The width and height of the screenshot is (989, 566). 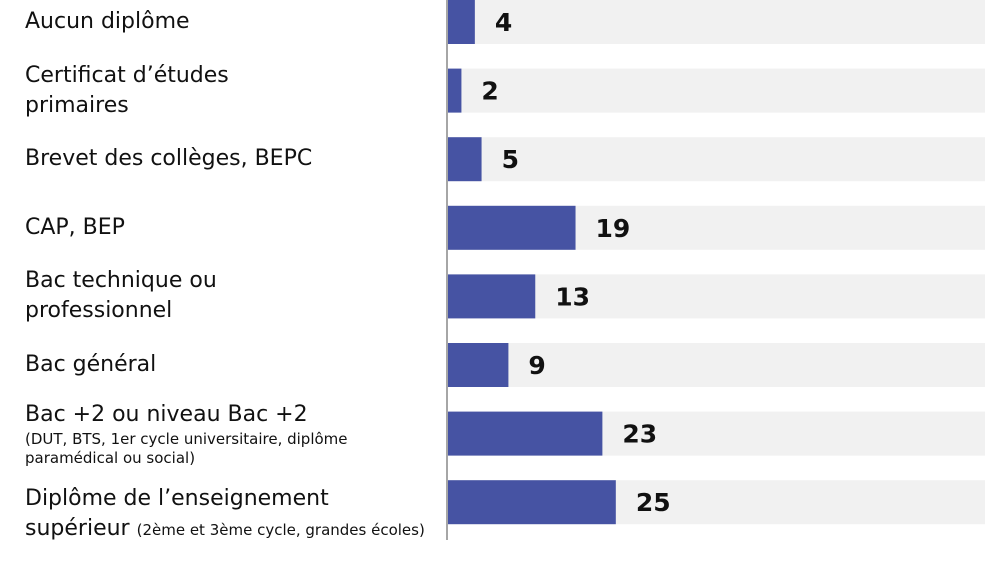 What do you see at coordinates (613, 228) in the screenshot?
I see `value-label: 19` at bounding box center [613, 228].